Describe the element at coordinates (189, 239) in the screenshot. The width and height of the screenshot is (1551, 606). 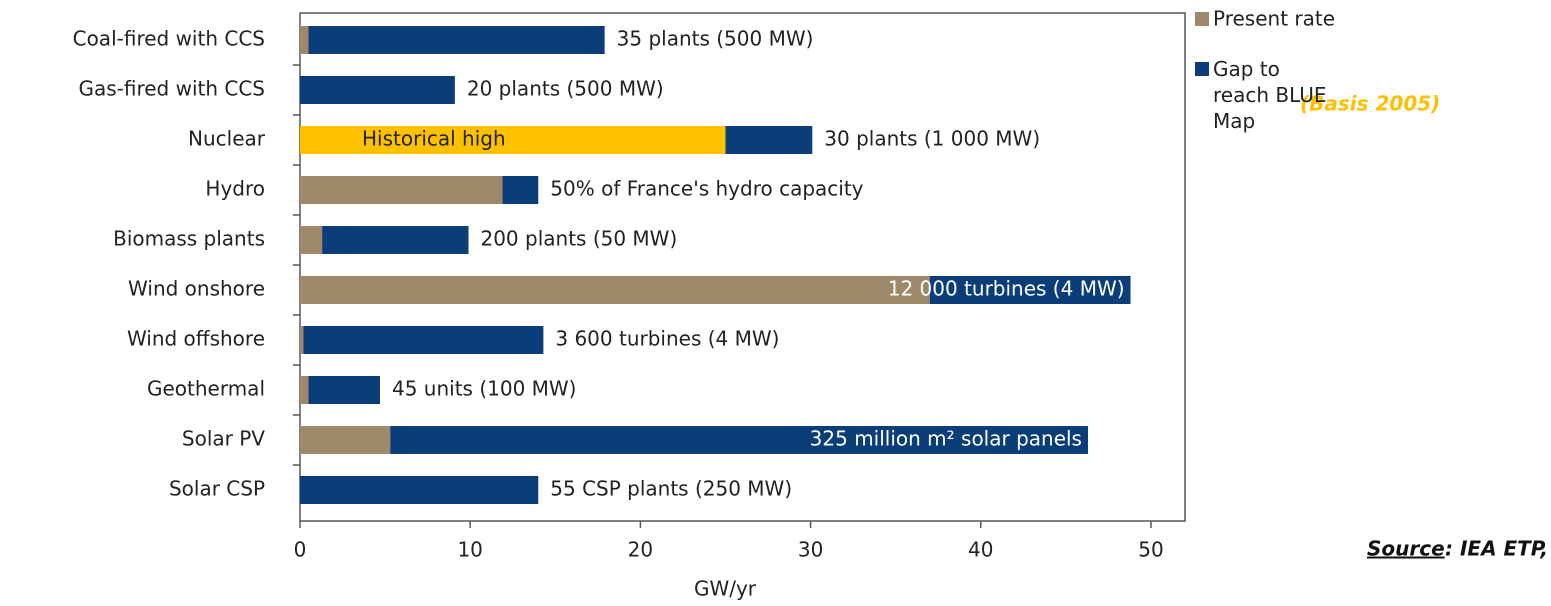
I see `y-tick-label: Biomass plants` at that location.